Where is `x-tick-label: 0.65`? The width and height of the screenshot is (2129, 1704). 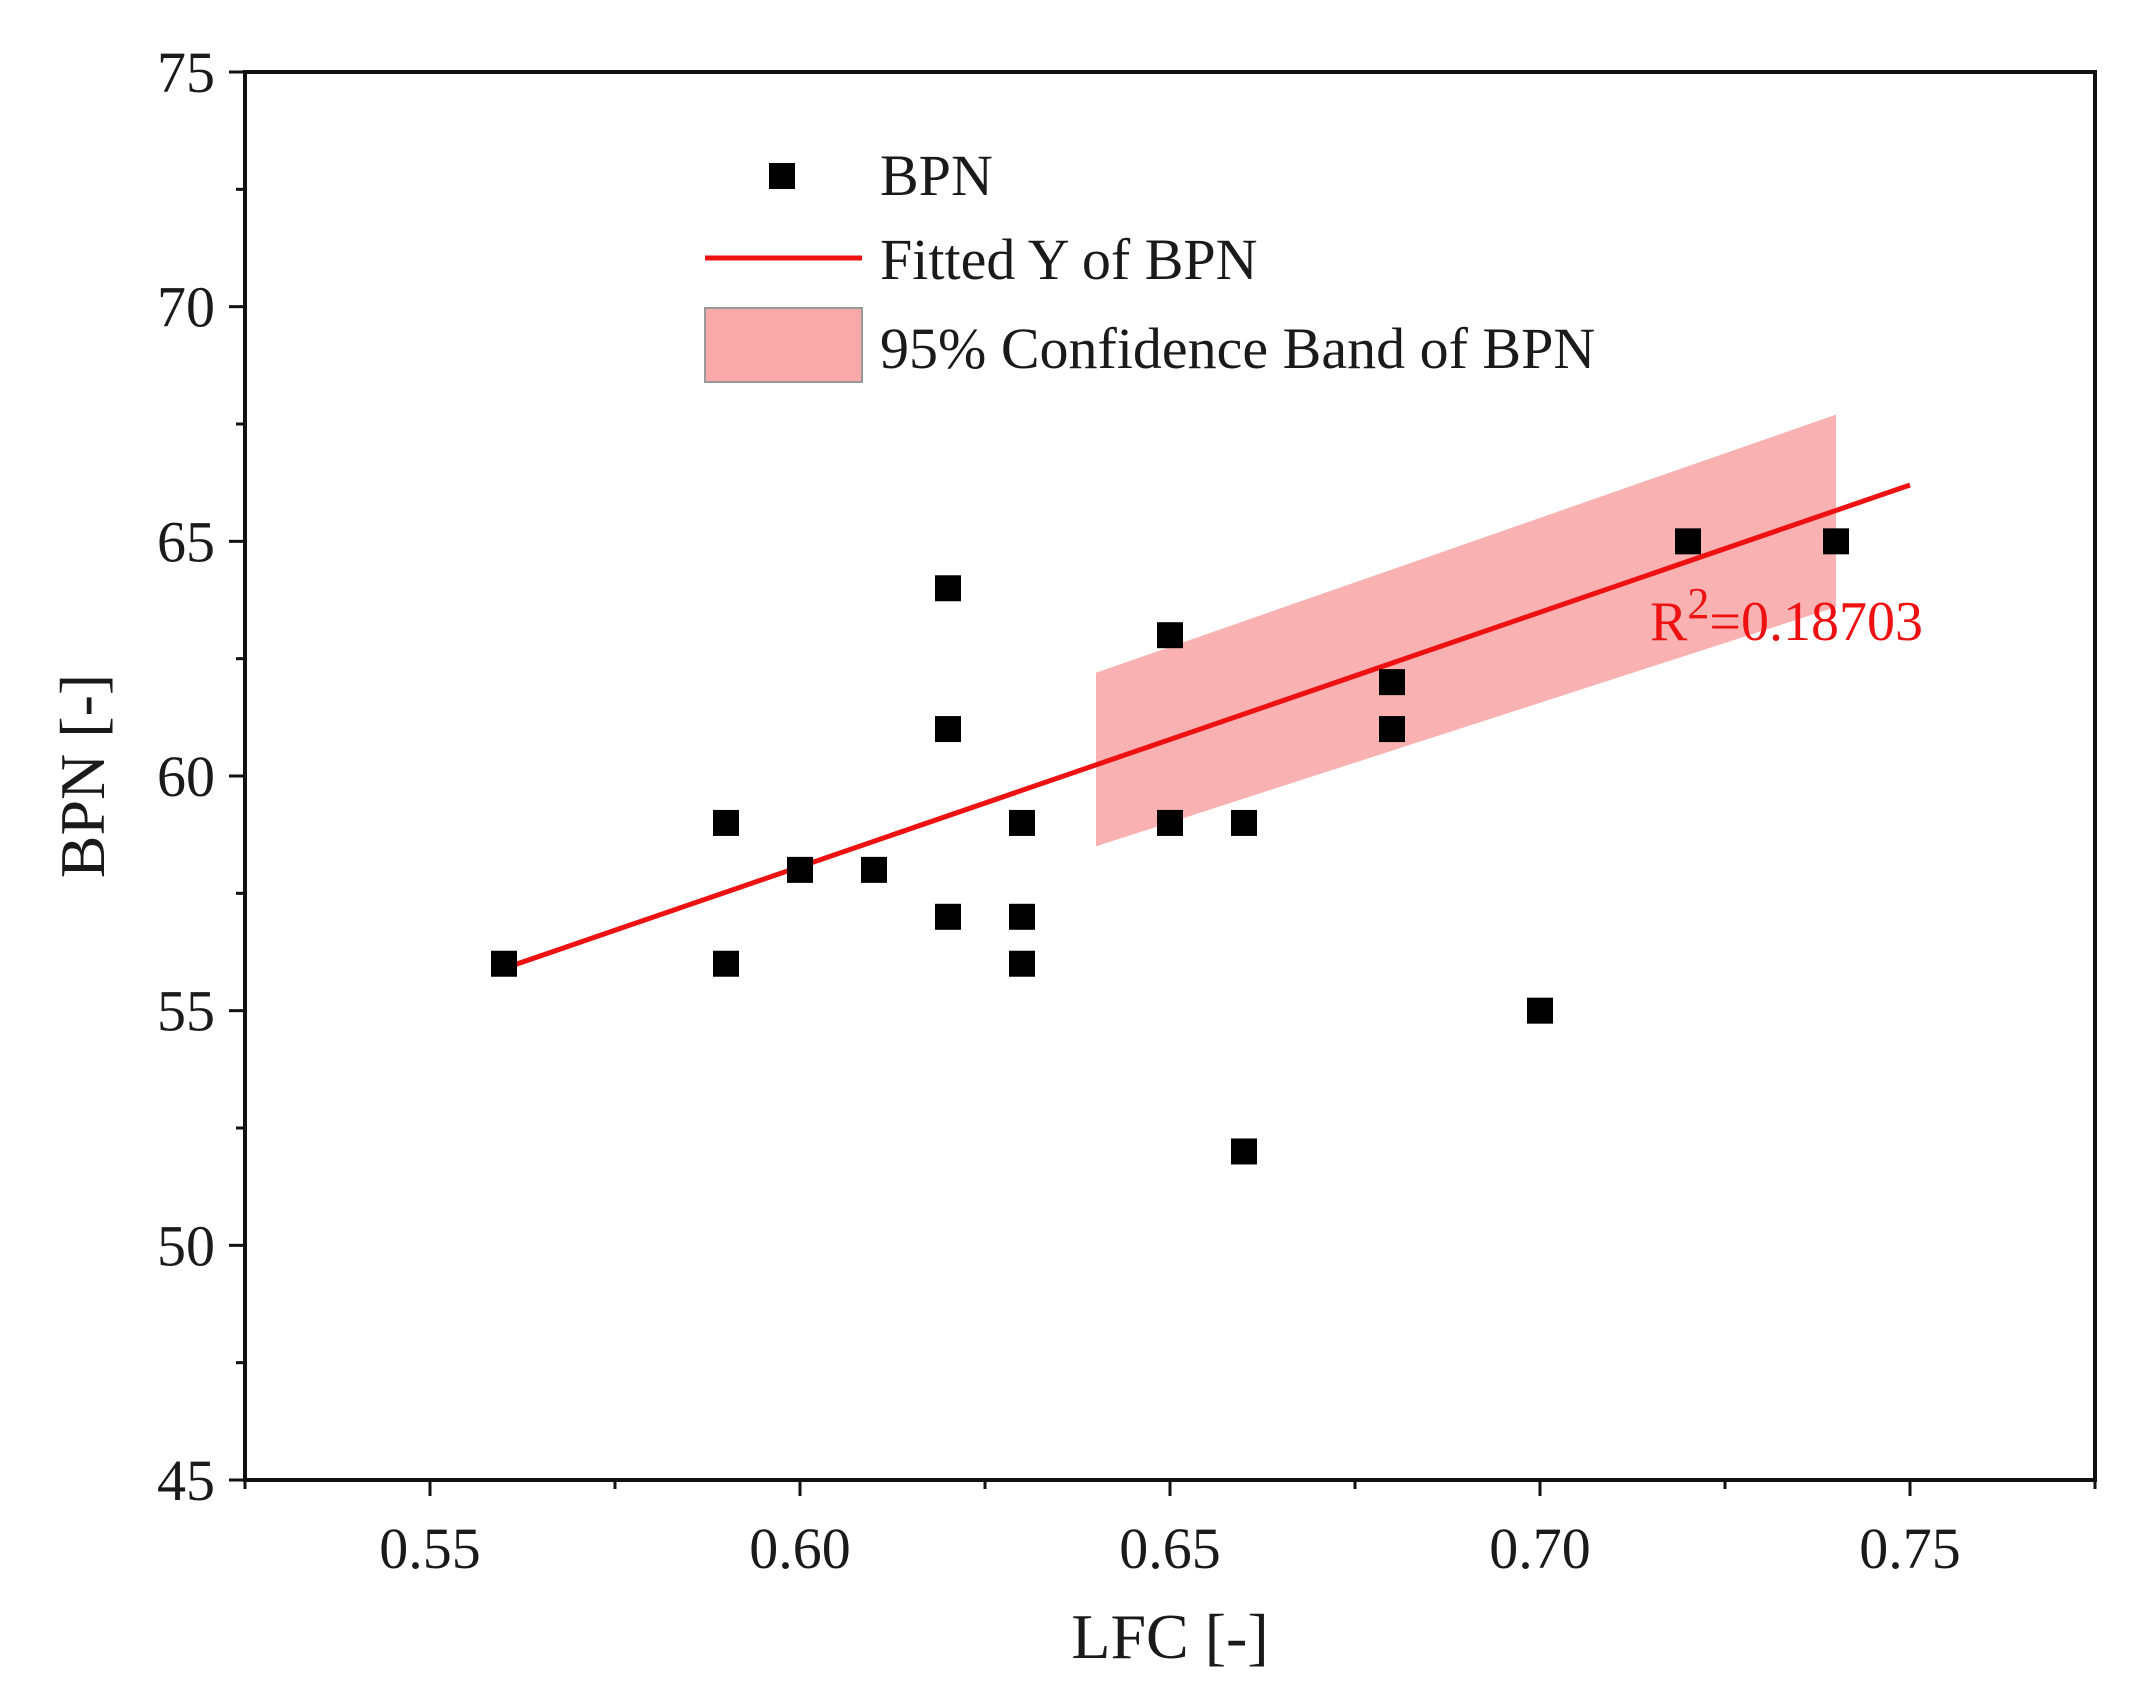 x-tick-label: 0.65 is located at coordinates (1170, 1548).